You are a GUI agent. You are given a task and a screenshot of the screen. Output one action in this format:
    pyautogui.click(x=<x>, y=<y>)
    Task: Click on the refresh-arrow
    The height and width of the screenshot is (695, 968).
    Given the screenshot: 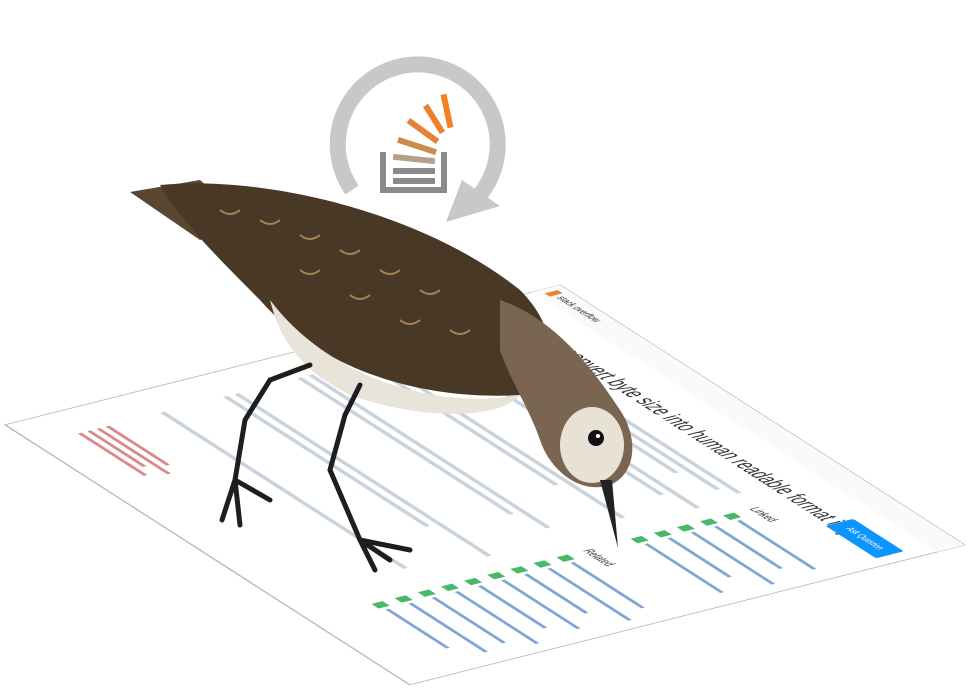 What is the action you would take?
    pyautogui.click(x=417, y=139)
    